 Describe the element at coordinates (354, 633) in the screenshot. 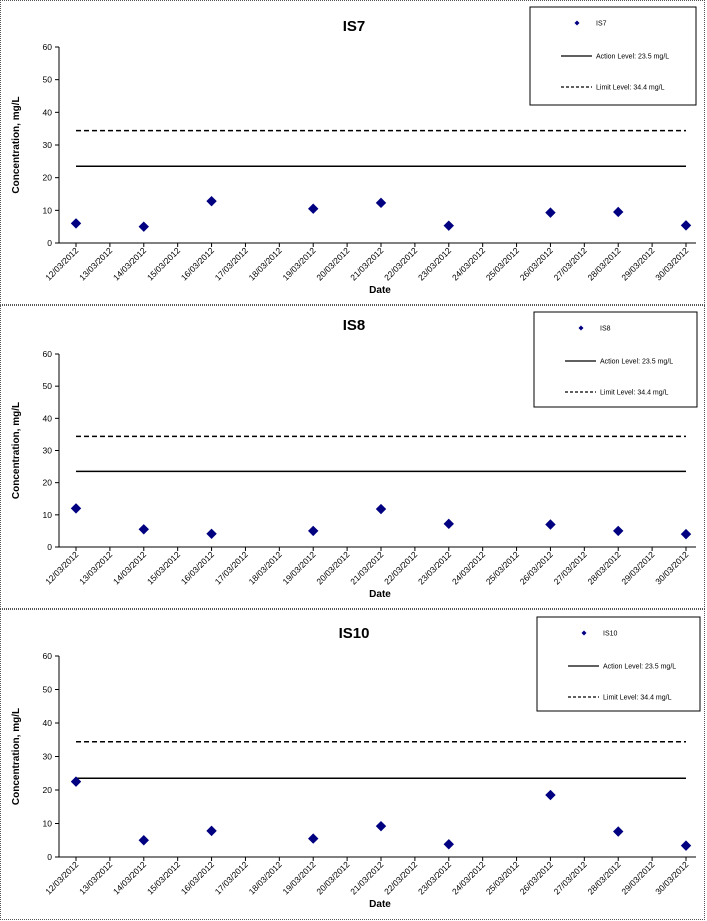

I see `chart-title: IS10` at that location.